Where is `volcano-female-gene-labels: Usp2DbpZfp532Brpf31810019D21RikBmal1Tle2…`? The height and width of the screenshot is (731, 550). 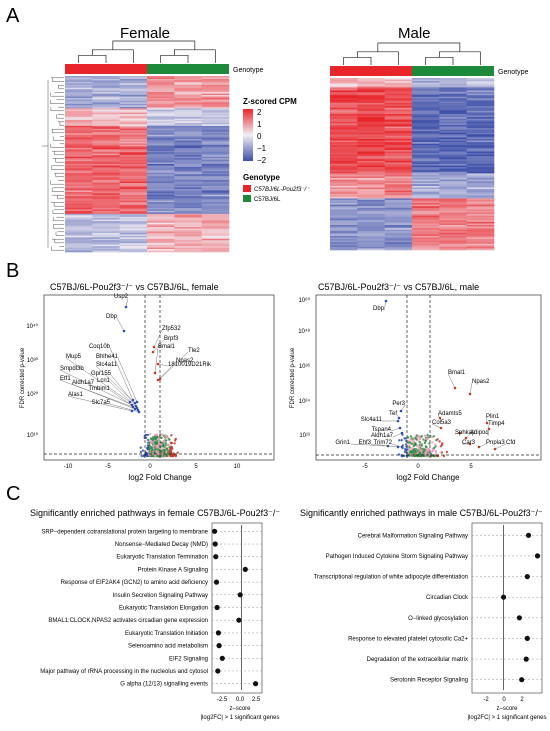
volcano-female-gene-labels: Usp2DbpZfp532Brpf31810019D21RikBmal1Tle2… is located at coordinates (135, 354).